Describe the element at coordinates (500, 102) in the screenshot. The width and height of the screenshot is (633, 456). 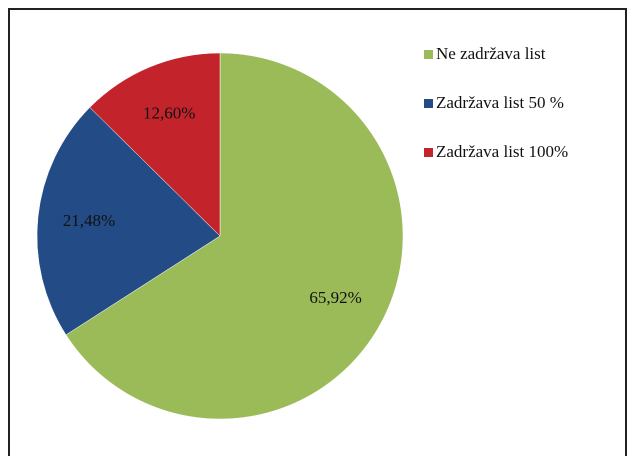
I see `legend-label: Zadržava list 50 %` at that location.